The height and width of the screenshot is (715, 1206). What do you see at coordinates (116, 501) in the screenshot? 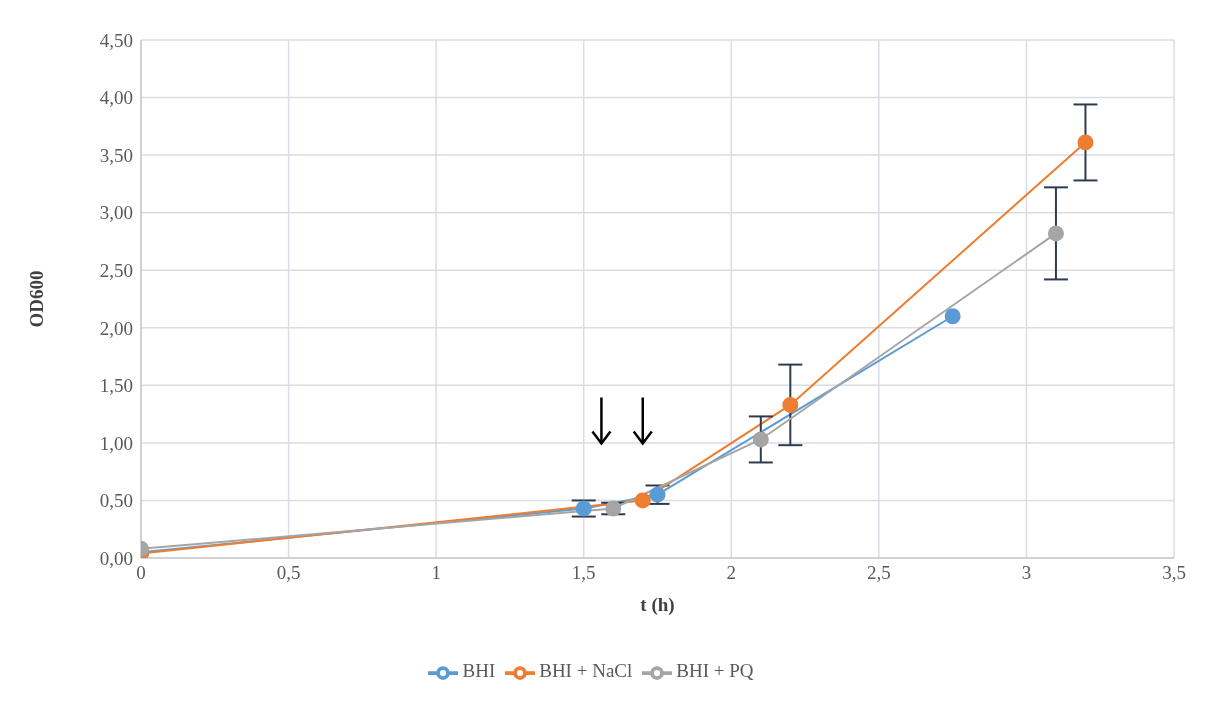
I see `y-tick-label: 0,50` at bounding box center [116, 501].